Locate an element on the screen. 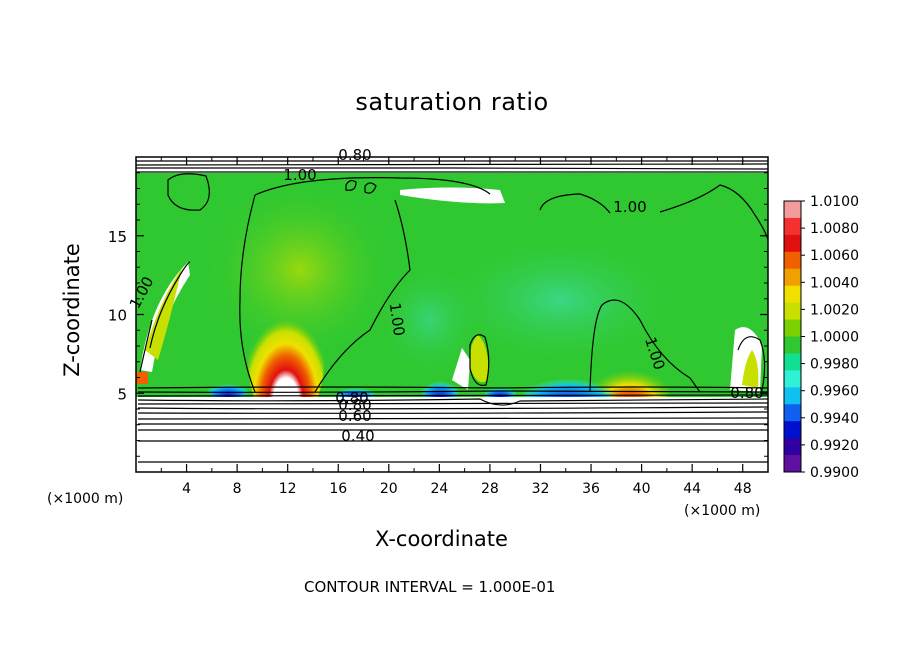  colorbar-label: 1.0100 is located at coordinates (834, 202).